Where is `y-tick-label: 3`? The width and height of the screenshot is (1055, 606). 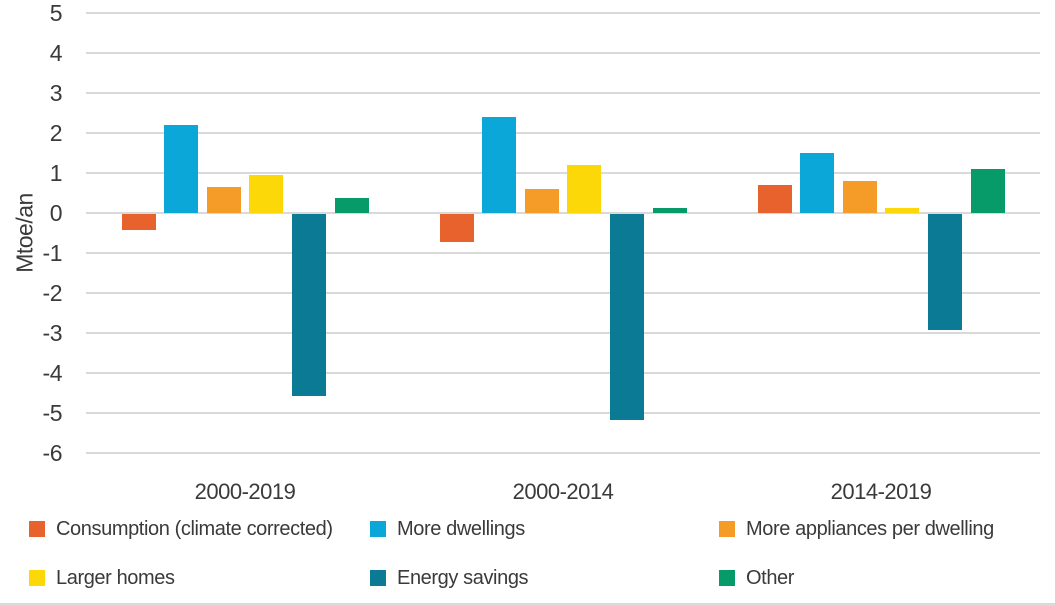
y-tick-label: 3 is located at coordinates (56, 93).